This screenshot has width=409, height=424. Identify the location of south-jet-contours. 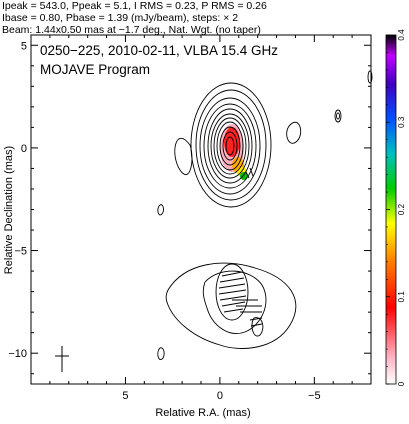
(227, 311).